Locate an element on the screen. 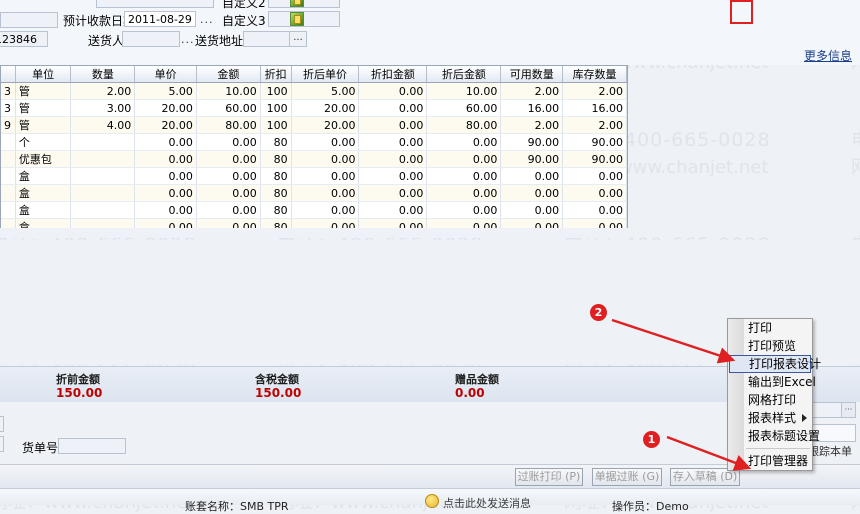  grid-header-price: 单价 is located at coordinates (165, 74).